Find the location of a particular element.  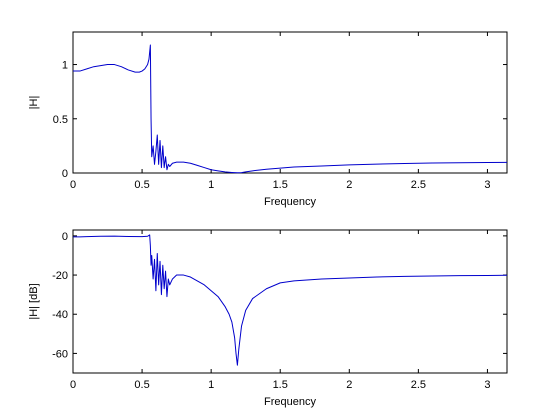

y-tick-label-bottom: -40 is located at coordinates (60, 315).